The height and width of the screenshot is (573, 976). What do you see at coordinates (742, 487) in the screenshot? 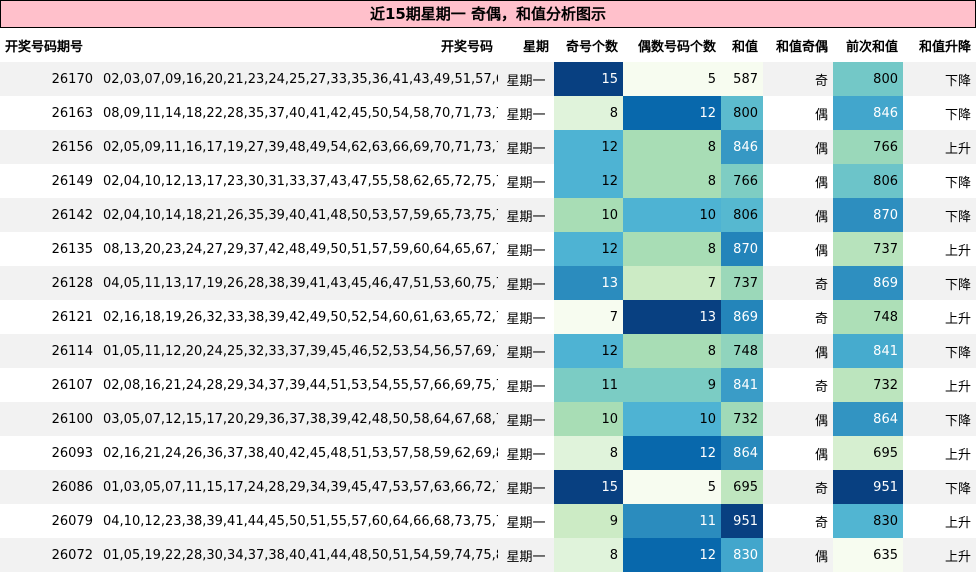
I see `cell-sum: 695` at bounding box center [742, 487].